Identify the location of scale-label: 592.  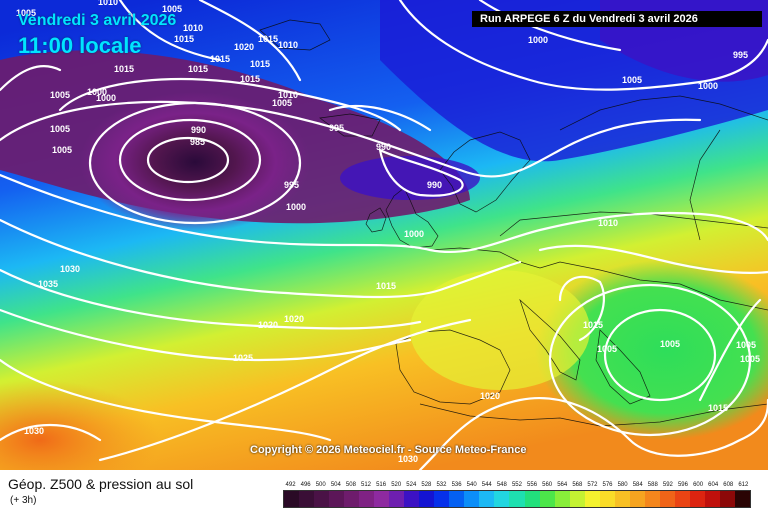
(667, 485).